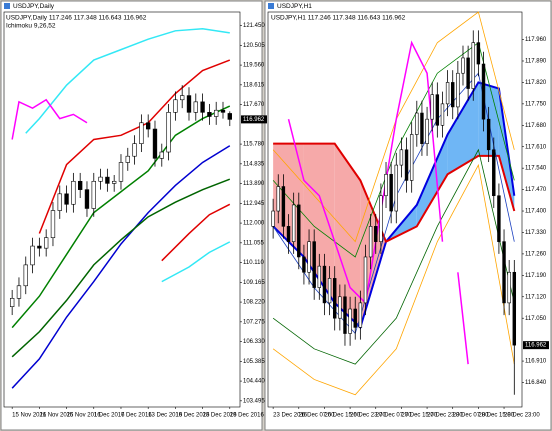 This screenshot has height=431, width=552. What do you see at coordinates (368, 416) in the screenshot?
I see `x-tick-label: 26 Dec 23:00` at bounding box center [368, 416].